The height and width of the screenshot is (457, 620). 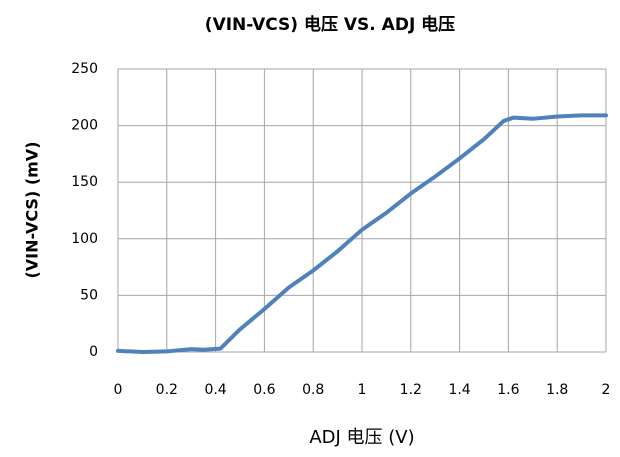 I want to click on x-tick-label: 1.4, so click(x=459, y=390).